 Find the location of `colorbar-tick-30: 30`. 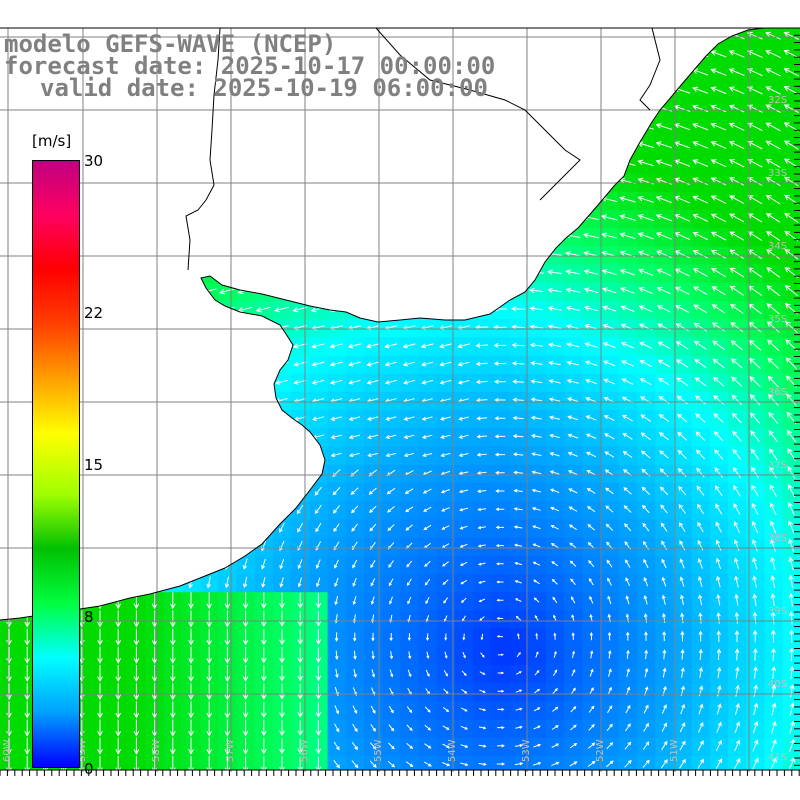

colorbar-tick-30: 30 is located at coordinates (94, 161).